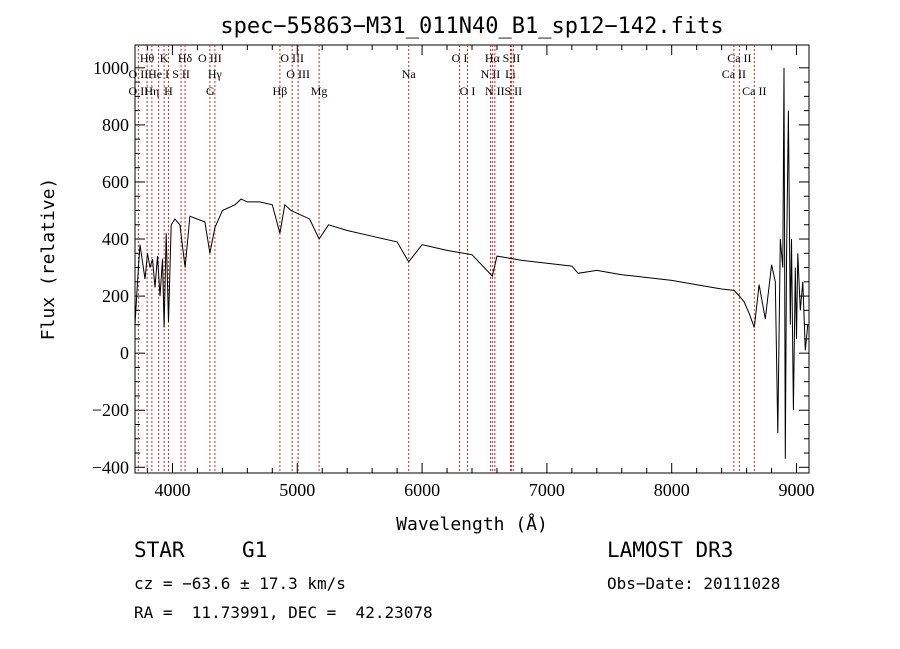  What do you see at coordinates (147, 58) in the screenshot?
I see `line-marker-label: Hθ` at bounding box center [147, 58].